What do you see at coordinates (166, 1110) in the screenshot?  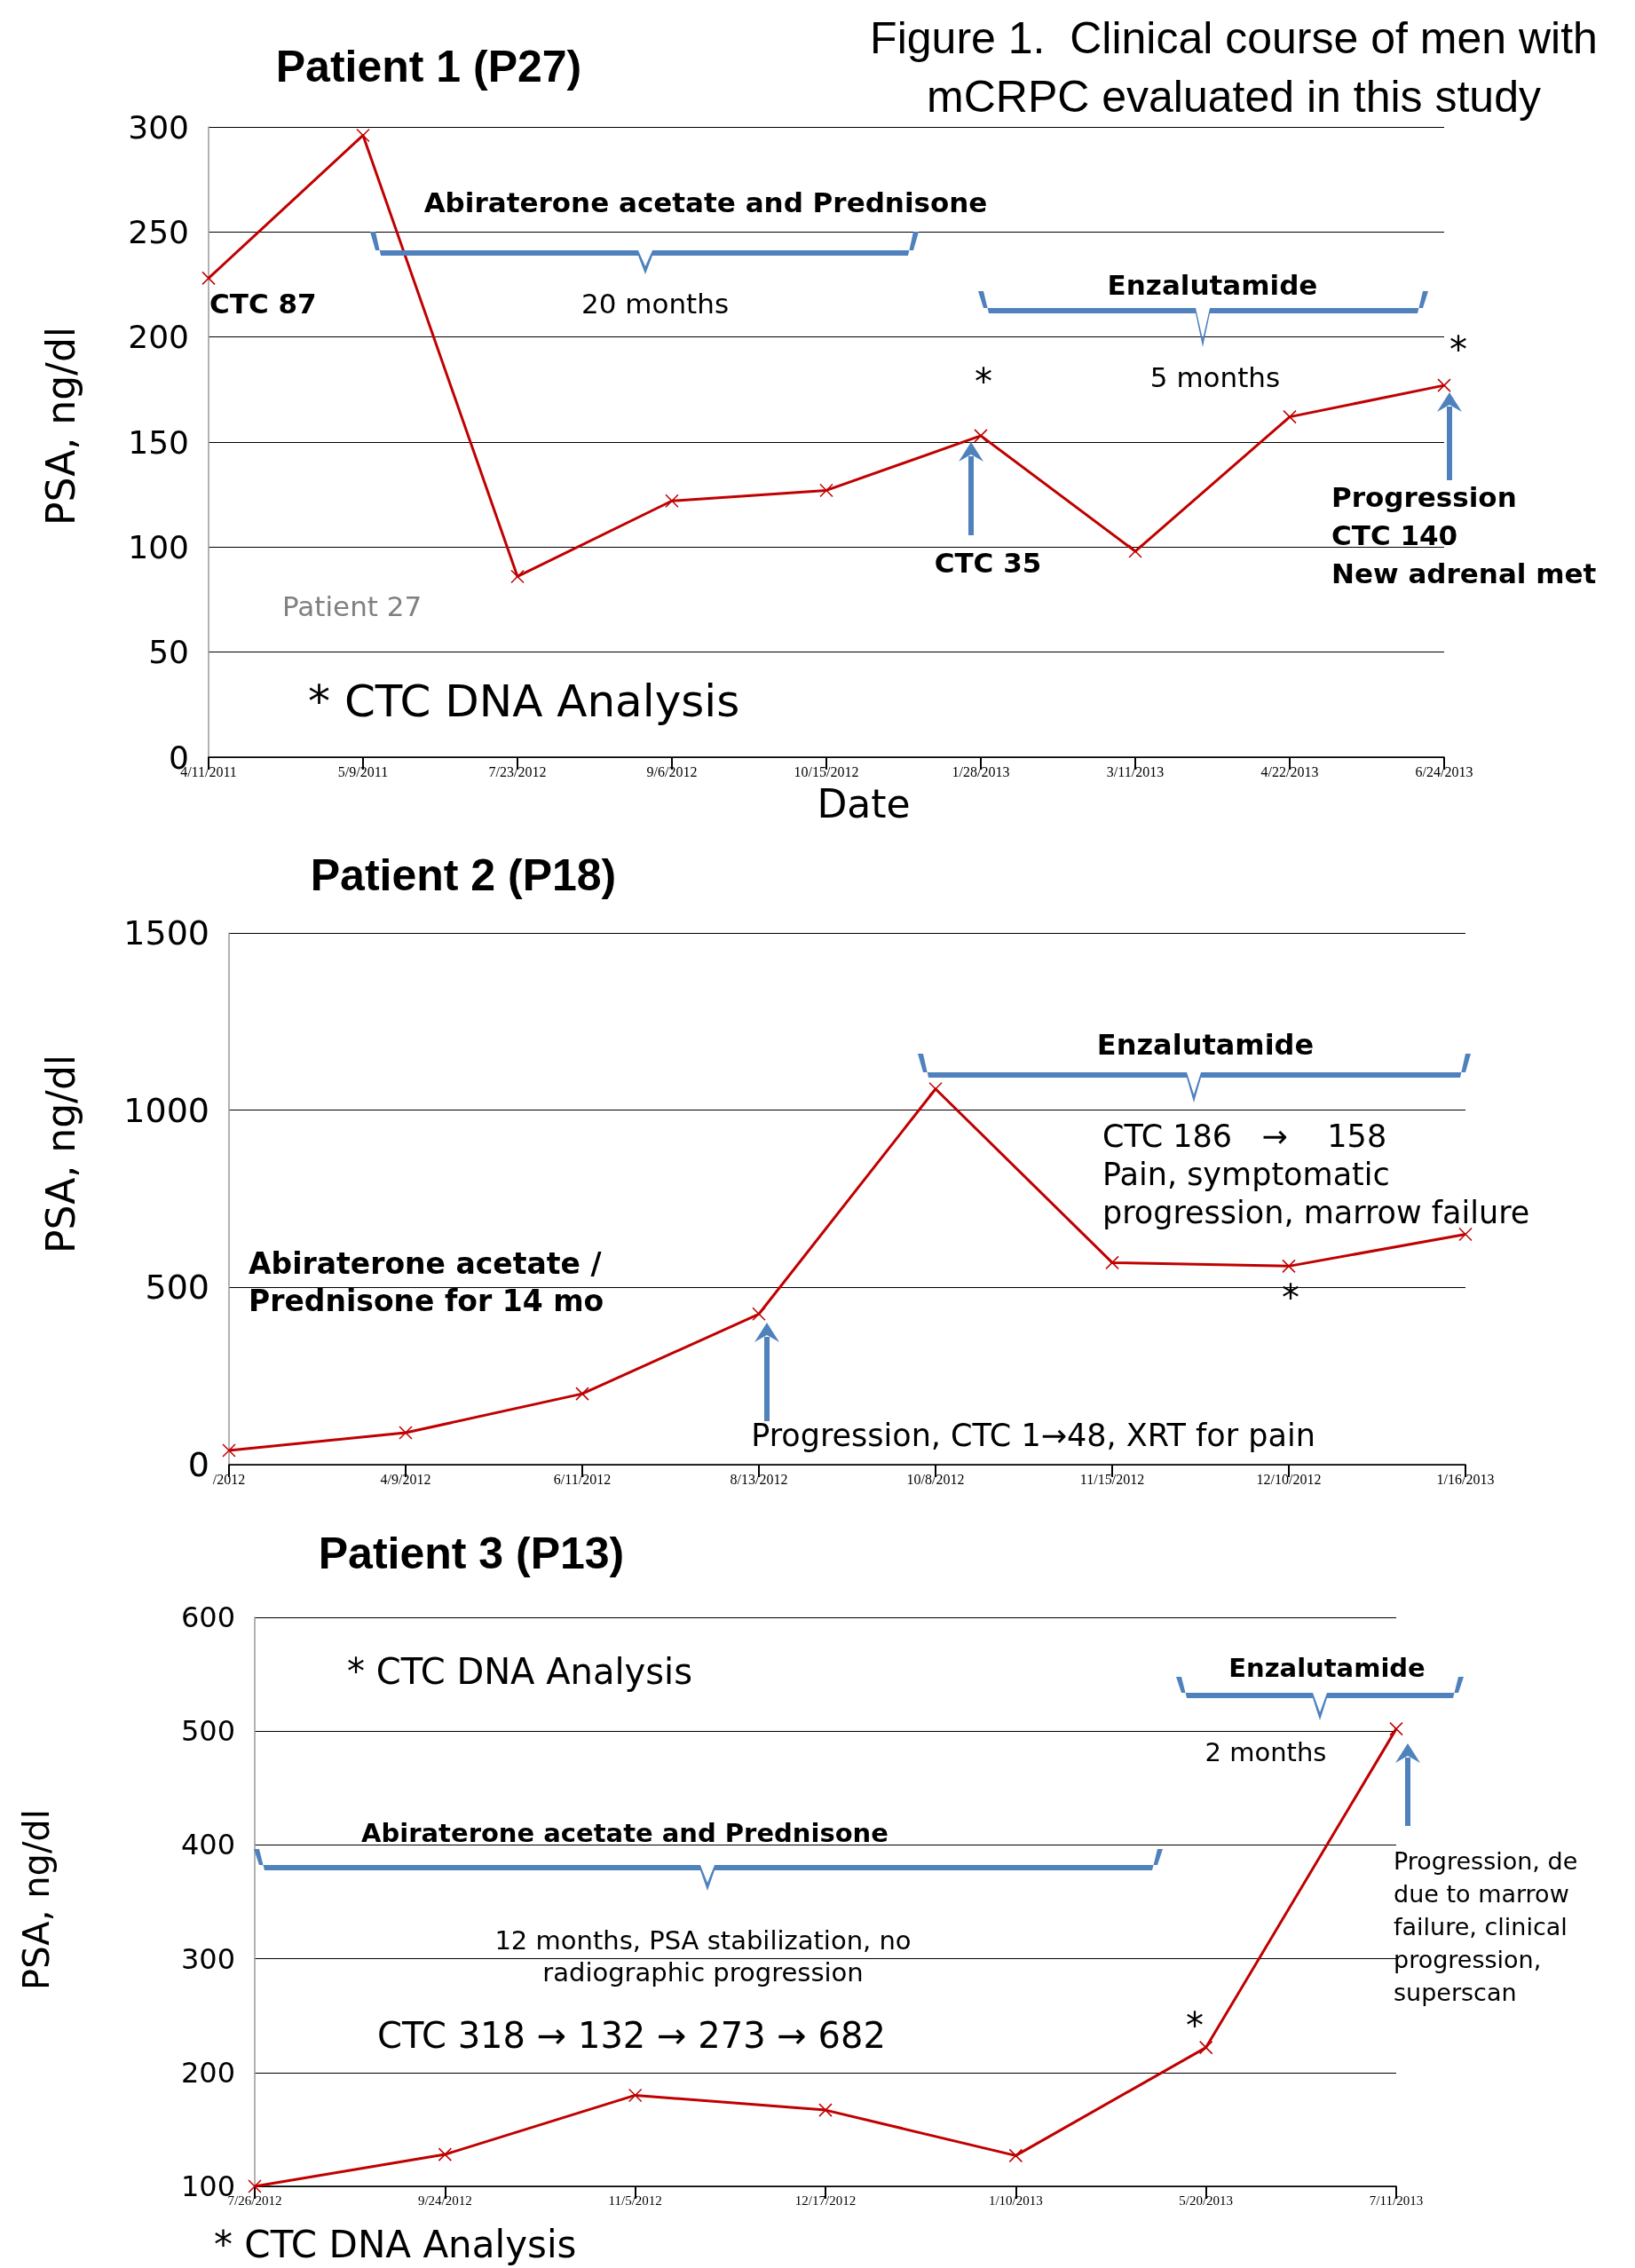 I see `y-tick-label: 1000` at bounding box center [166, 1110].